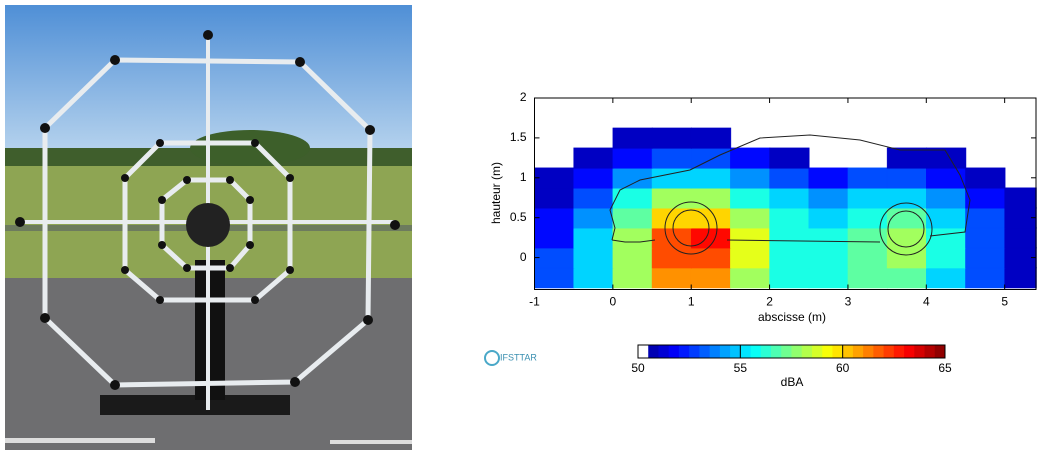  Describe the element at coordinates (613, 302) in the screenshot. I see `x-tick-label: 0` at that location.